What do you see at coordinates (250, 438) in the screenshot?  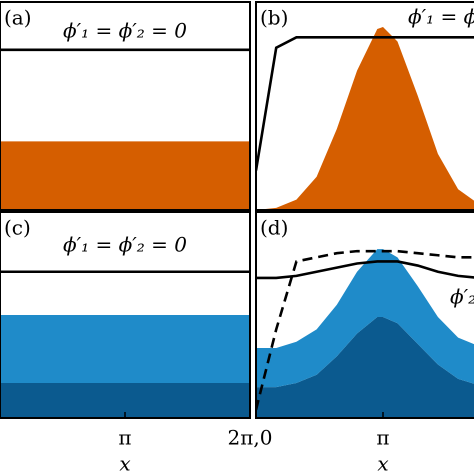 I see `x-tick-label: 2π,0` at bounding box center [250, 438].